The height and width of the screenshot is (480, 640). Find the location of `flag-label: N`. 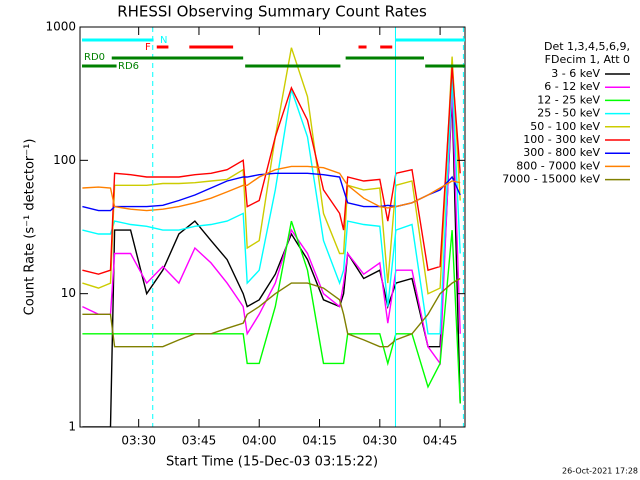

flag-label: N is located at coordinates (163, 40).